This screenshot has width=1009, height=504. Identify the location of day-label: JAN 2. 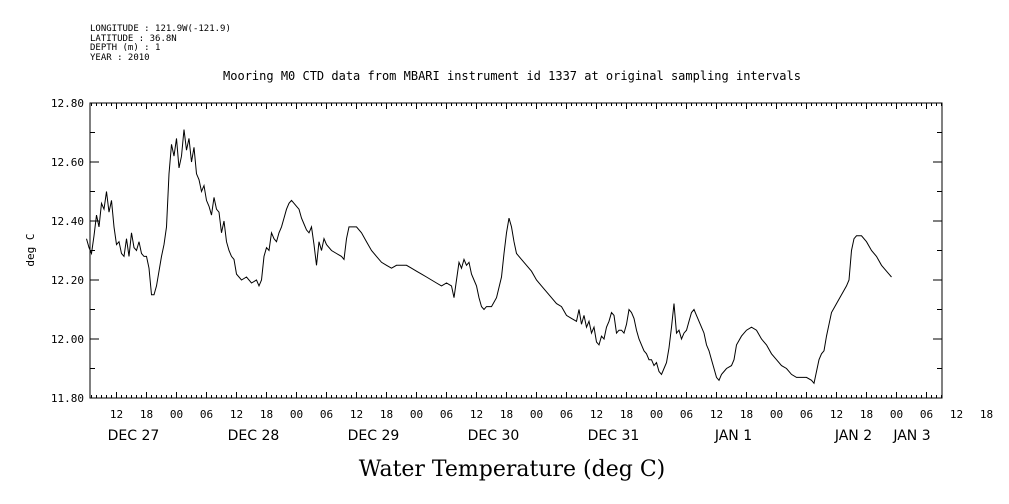
(853, 436).